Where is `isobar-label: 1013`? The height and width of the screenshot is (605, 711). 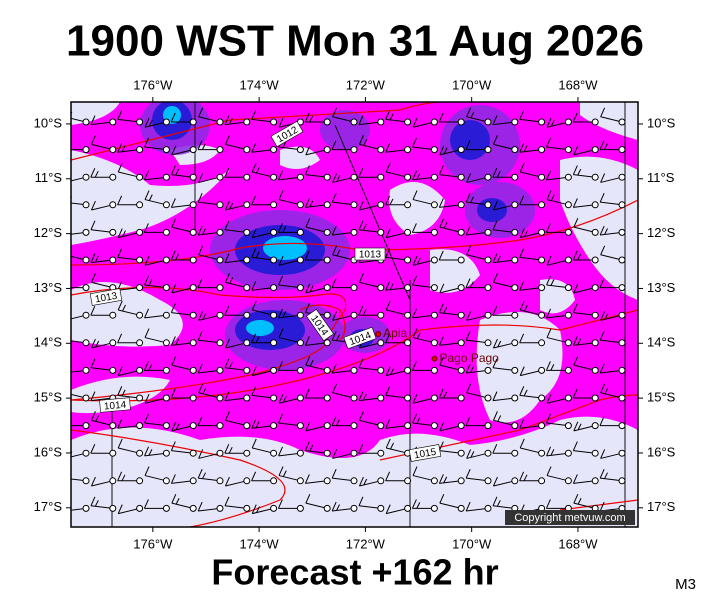
isobar-label: 1013 is located at coordinates (370, 254).